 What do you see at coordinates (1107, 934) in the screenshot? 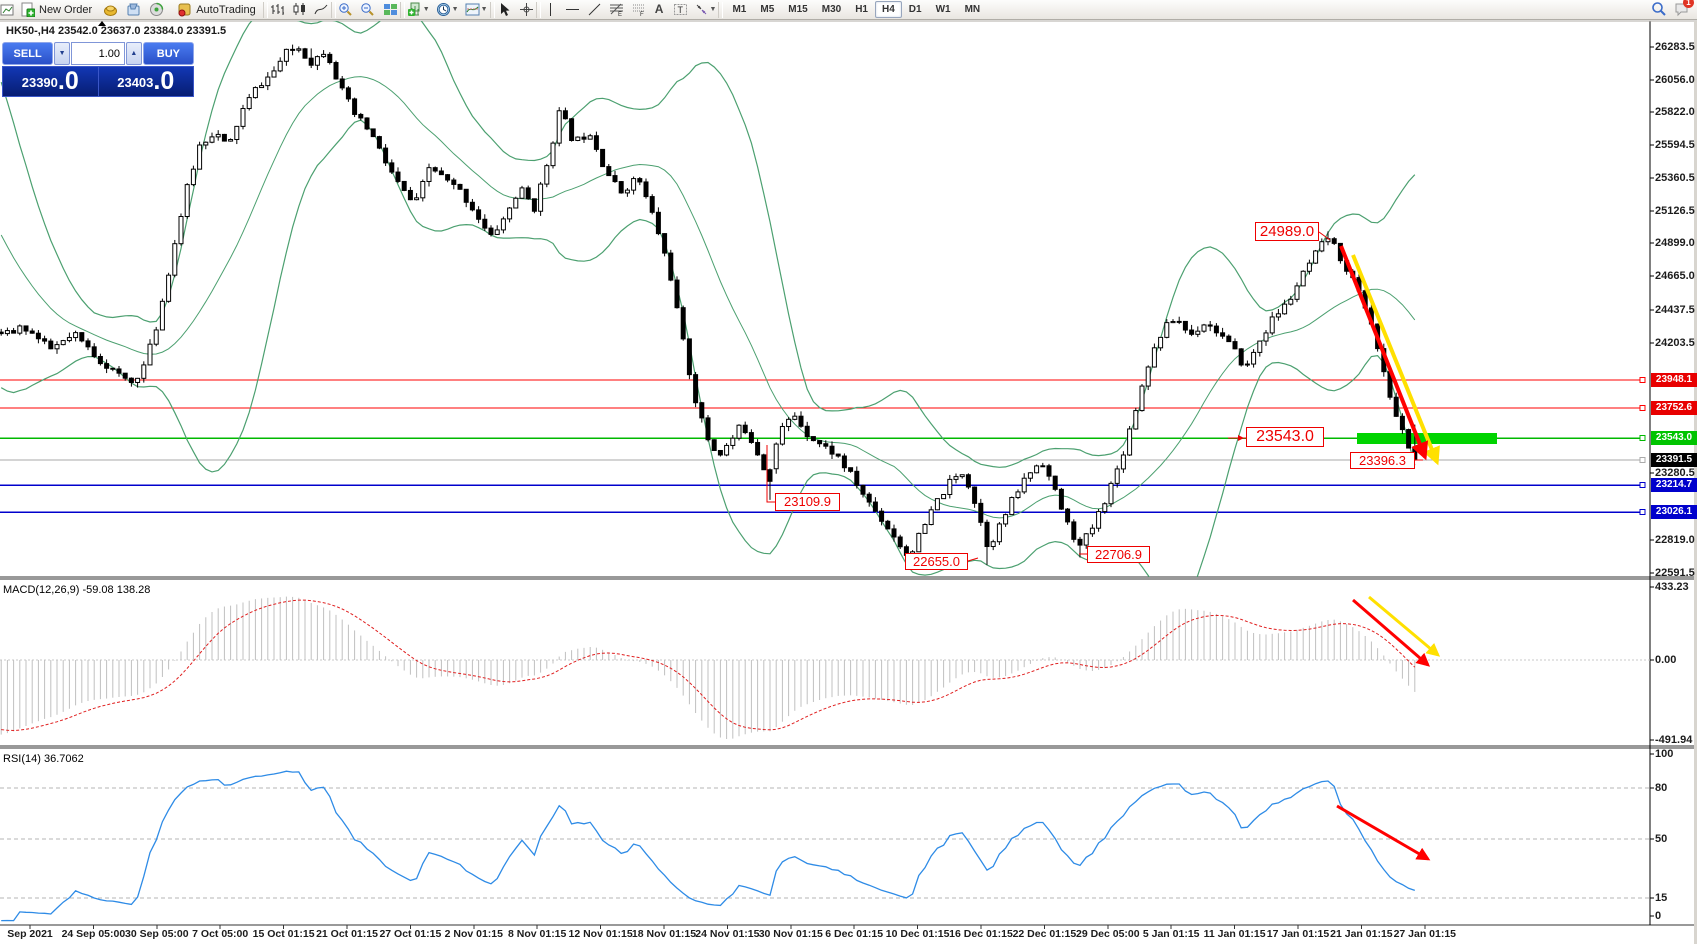
I see `time-axis-label: 29 Dec 05:00` at bounding box center [1107, 934].